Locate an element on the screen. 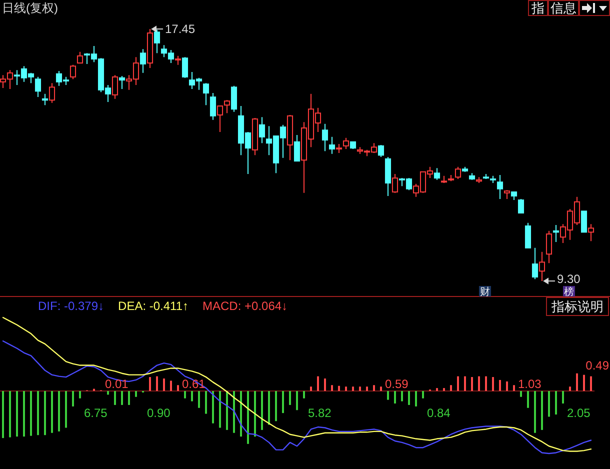  annotation: 0.90 is located at coordinates (159, 413).